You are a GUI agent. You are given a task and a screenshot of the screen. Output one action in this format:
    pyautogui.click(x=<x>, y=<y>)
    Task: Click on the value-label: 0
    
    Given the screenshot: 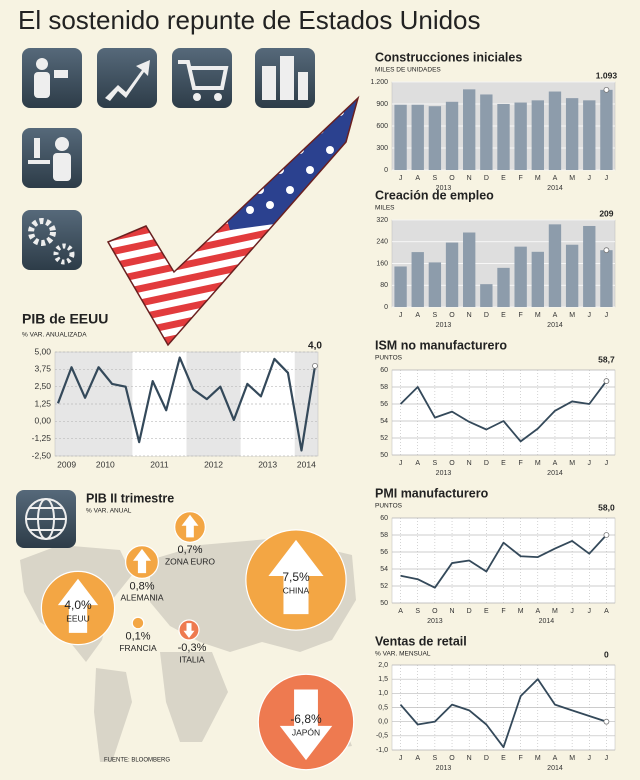 What is the action you would take?
    pyautogui.click(x=606, y=654)
    